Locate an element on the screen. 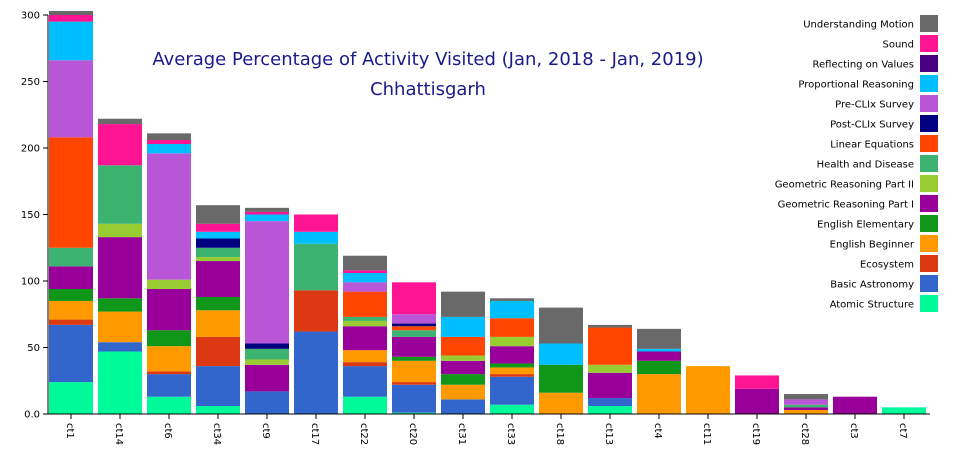 This screenshot has width=959, height=469. legend-label: Atomic Structure is located at coordinates (872, 305).